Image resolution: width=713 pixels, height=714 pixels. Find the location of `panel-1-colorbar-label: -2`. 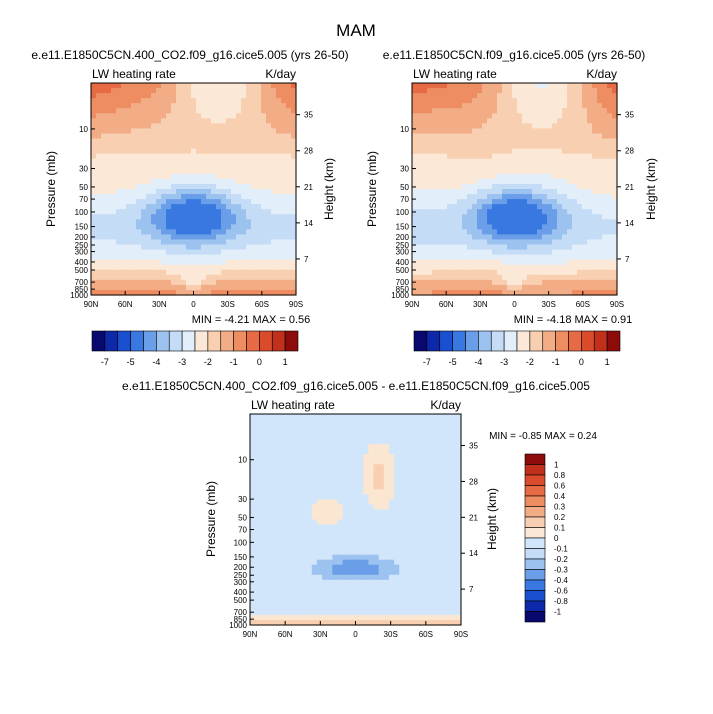

panel-1-colorbar-label: -2 is located at coordinates (208, 362).